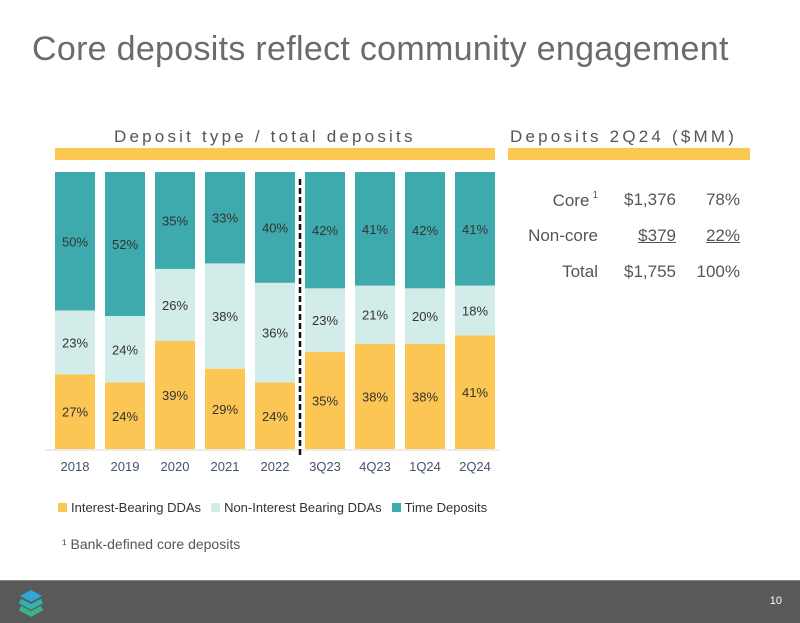  I want to click on page-number: 10, so click(775, 601).